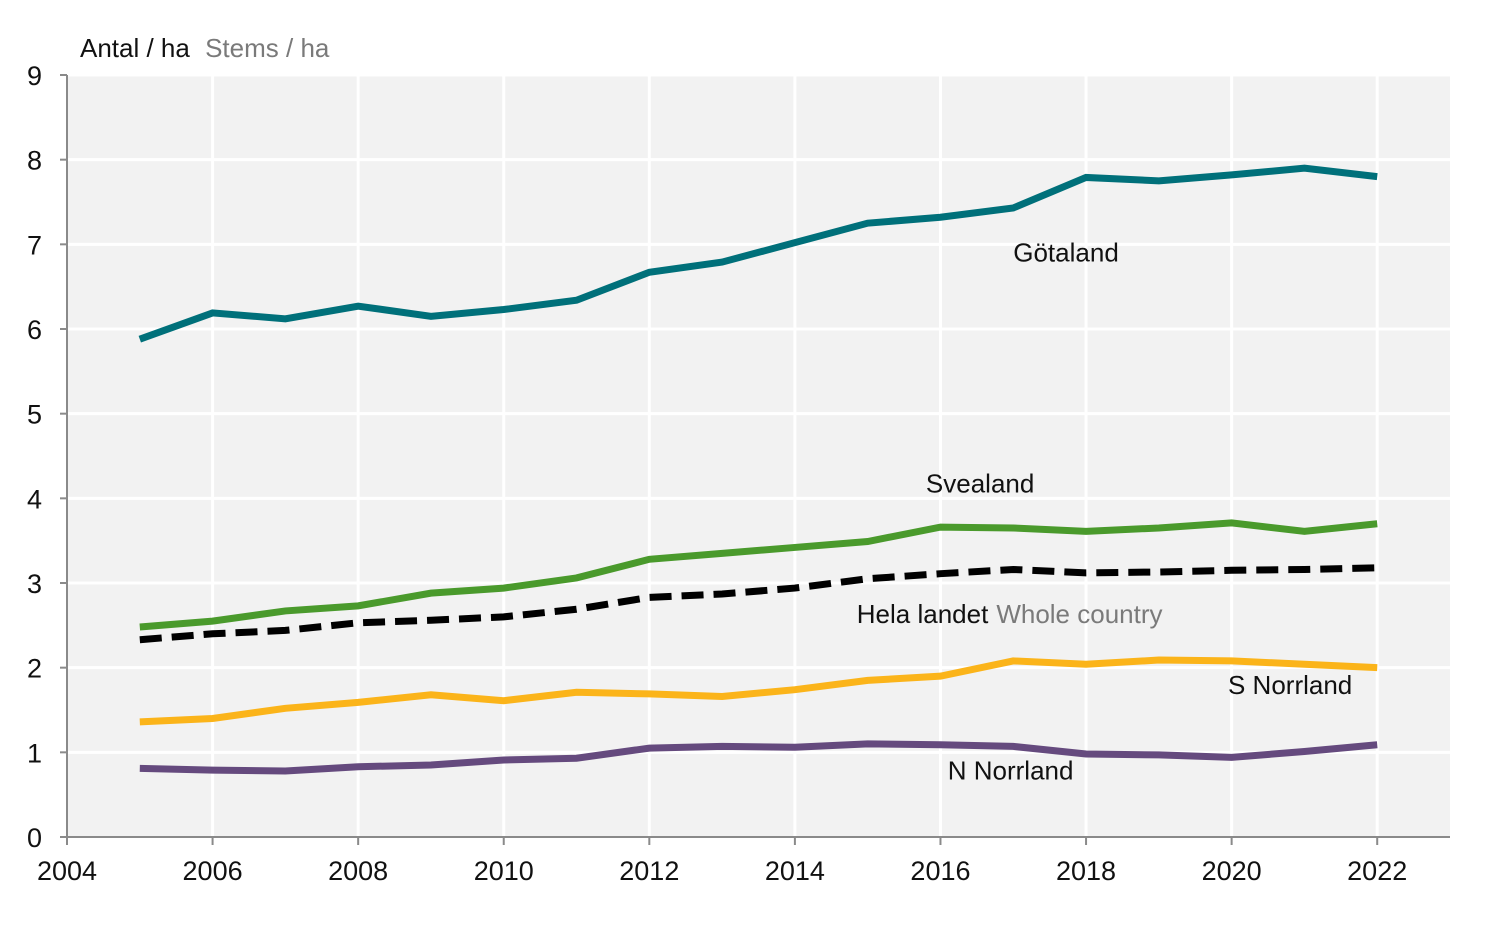 The width and height of the screenshot is (1500, 930). Describe the element at coordinates (649, 871) in the screenshot. I see `x-tick-label: 2012` at that location.